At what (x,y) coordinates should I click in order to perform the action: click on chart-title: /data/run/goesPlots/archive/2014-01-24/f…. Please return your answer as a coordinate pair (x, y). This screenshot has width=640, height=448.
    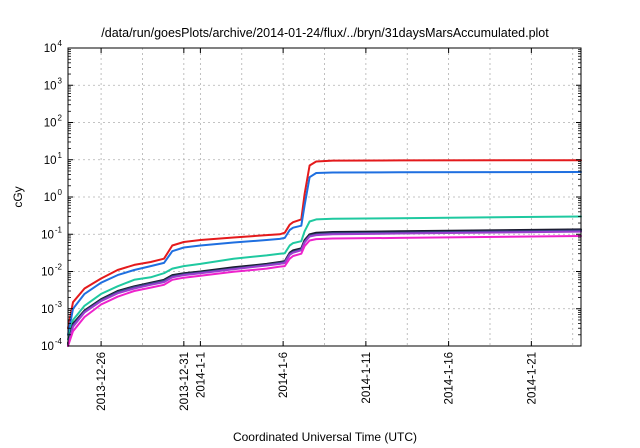
    Looking at the image, I should click on (325, 33).